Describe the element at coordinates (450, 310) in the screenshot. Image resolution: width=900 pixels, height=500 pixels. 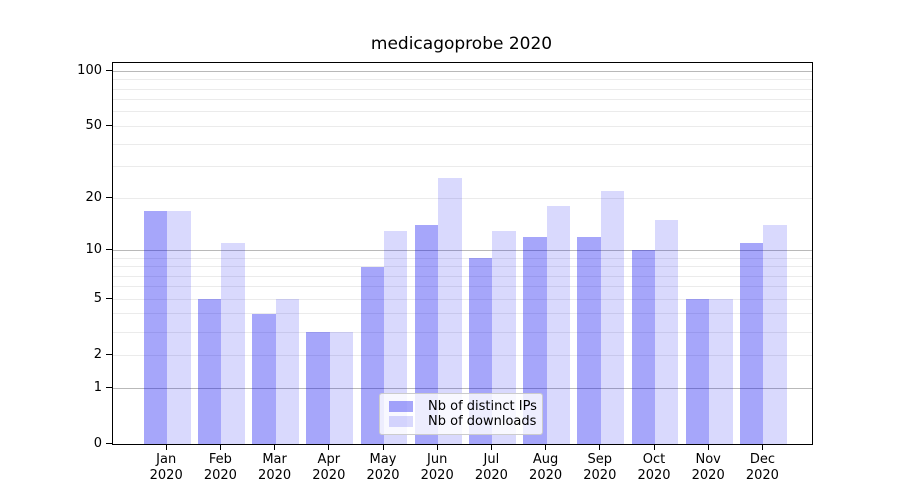
I see `bar-downloads-jun` at that location.